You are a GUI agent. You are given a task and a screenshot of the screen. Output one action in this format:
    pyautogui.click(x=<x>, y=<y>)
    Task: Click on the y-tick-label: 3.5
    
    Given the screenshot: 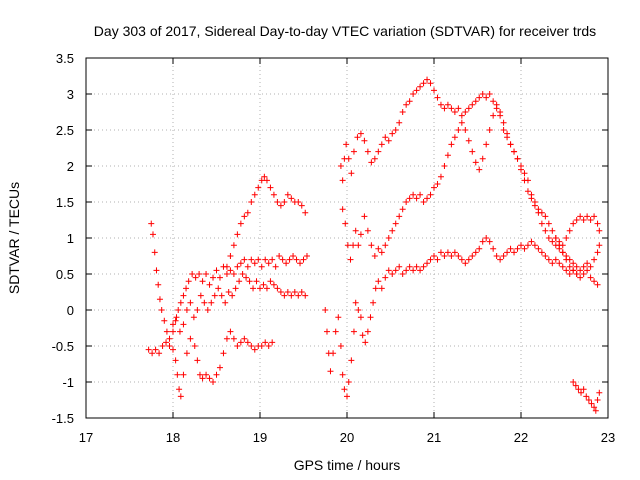 What is the action you would take?
    pyautogui.click(x=65, y=58)
    